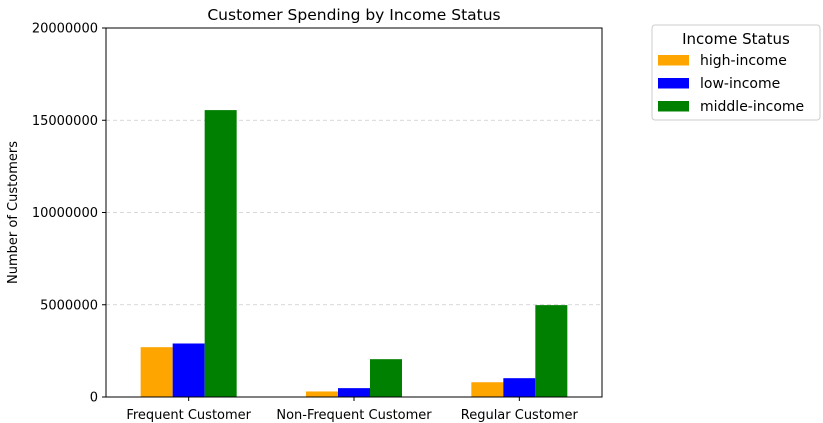 This screenshot has width=823, height=423. What do you see at coordinates (94, 398) in the screenshot?
I see `y-tick-label: 0` at bounding box center [94, 398].